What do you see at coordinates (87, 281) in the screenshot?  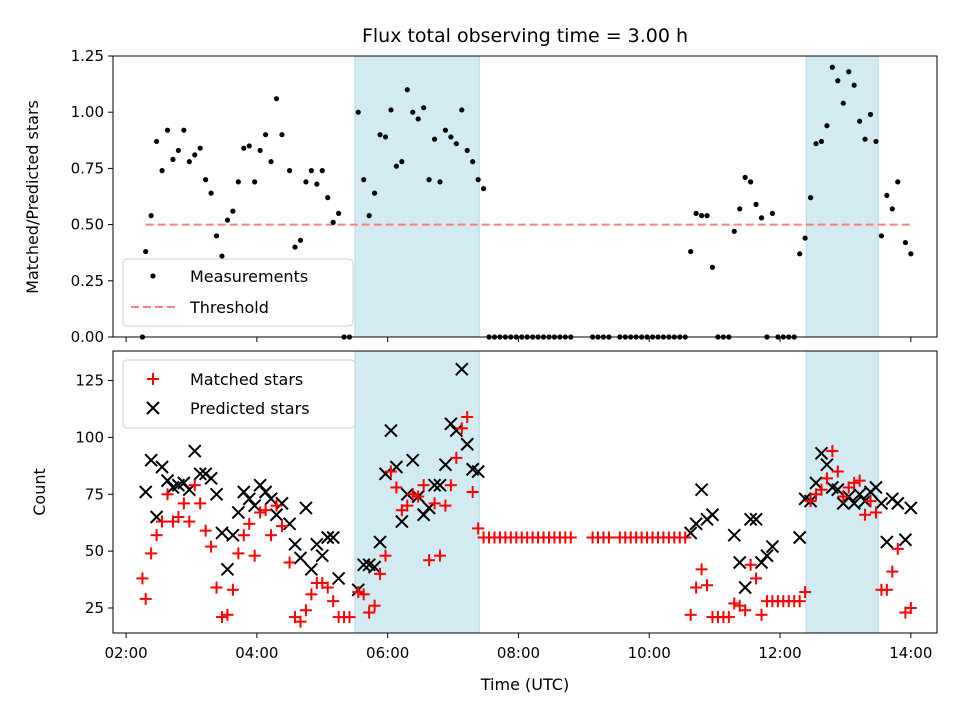 I see `y-tick-label: 0.25` at bounding box center [87, 281].